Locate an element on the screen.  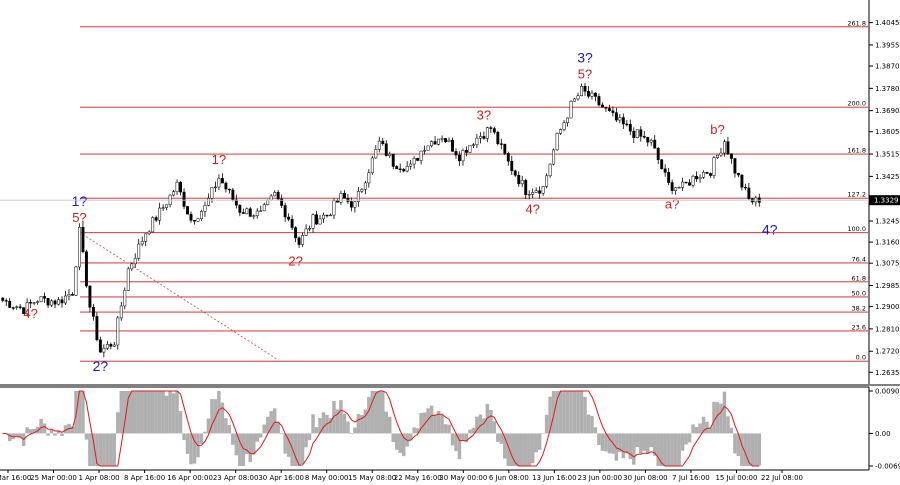
price-tick-label: 1.3425 is located at coordinates (887, 177).